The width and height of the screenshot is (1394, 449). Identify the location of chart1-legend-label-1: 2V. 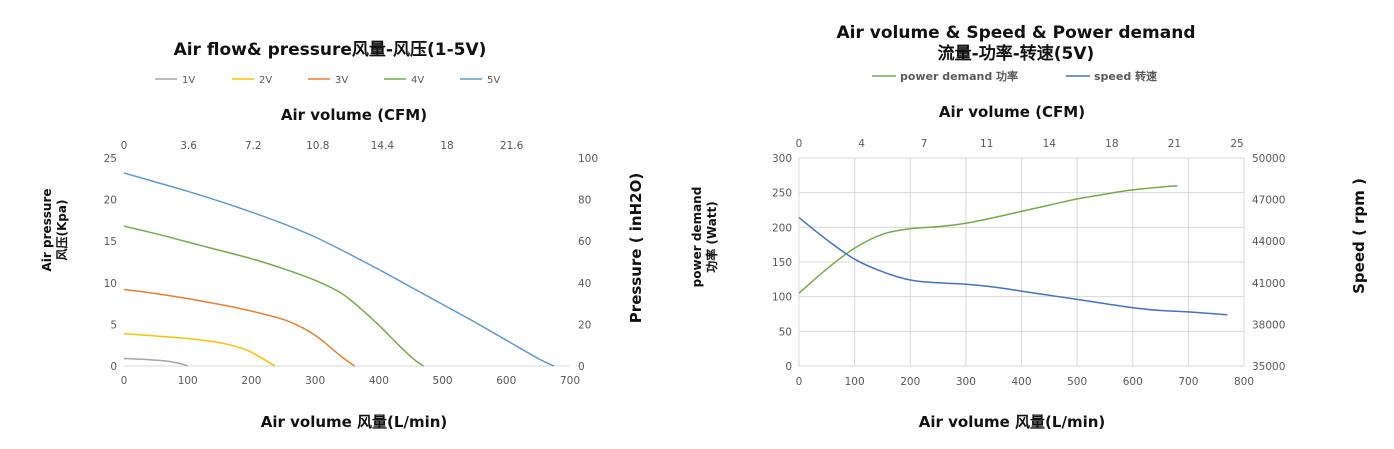
(265, 80).